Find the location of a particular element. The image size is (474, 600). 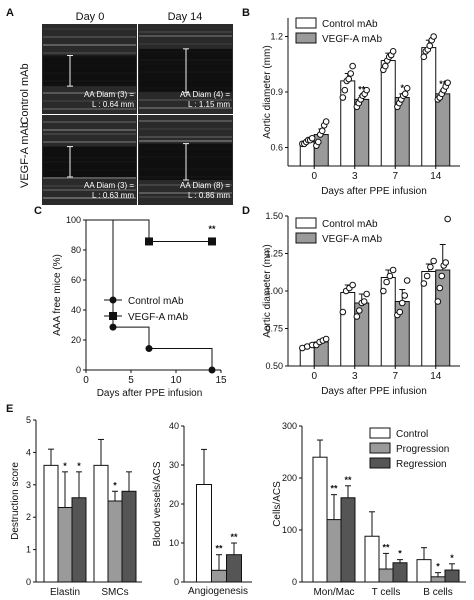

y-tick-label: 0.75 is located at coordinates (274, 329).